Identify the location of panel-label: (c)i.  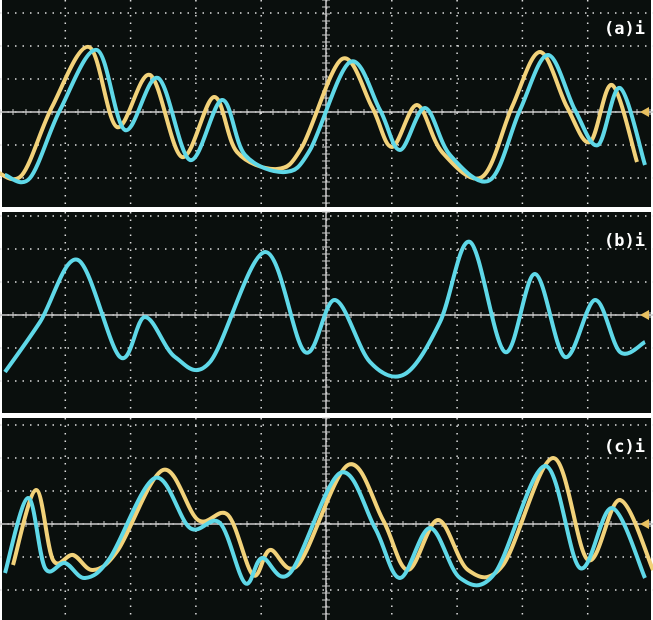
(624, 447).